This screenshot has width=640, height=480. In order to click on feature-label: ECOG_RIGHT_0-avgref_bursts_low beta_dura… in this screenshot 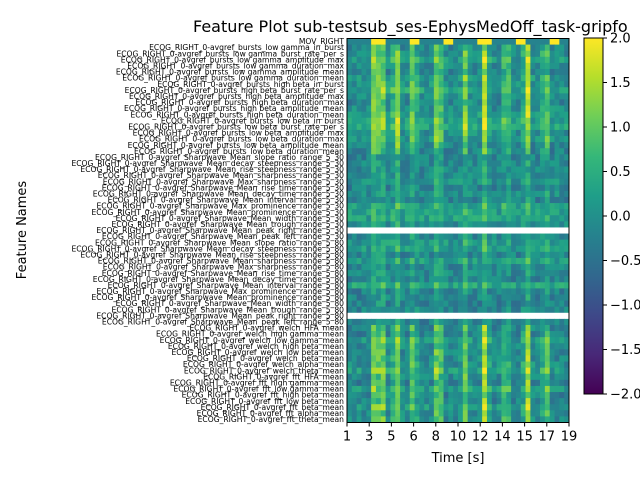, I will do `click(241, 139)`.